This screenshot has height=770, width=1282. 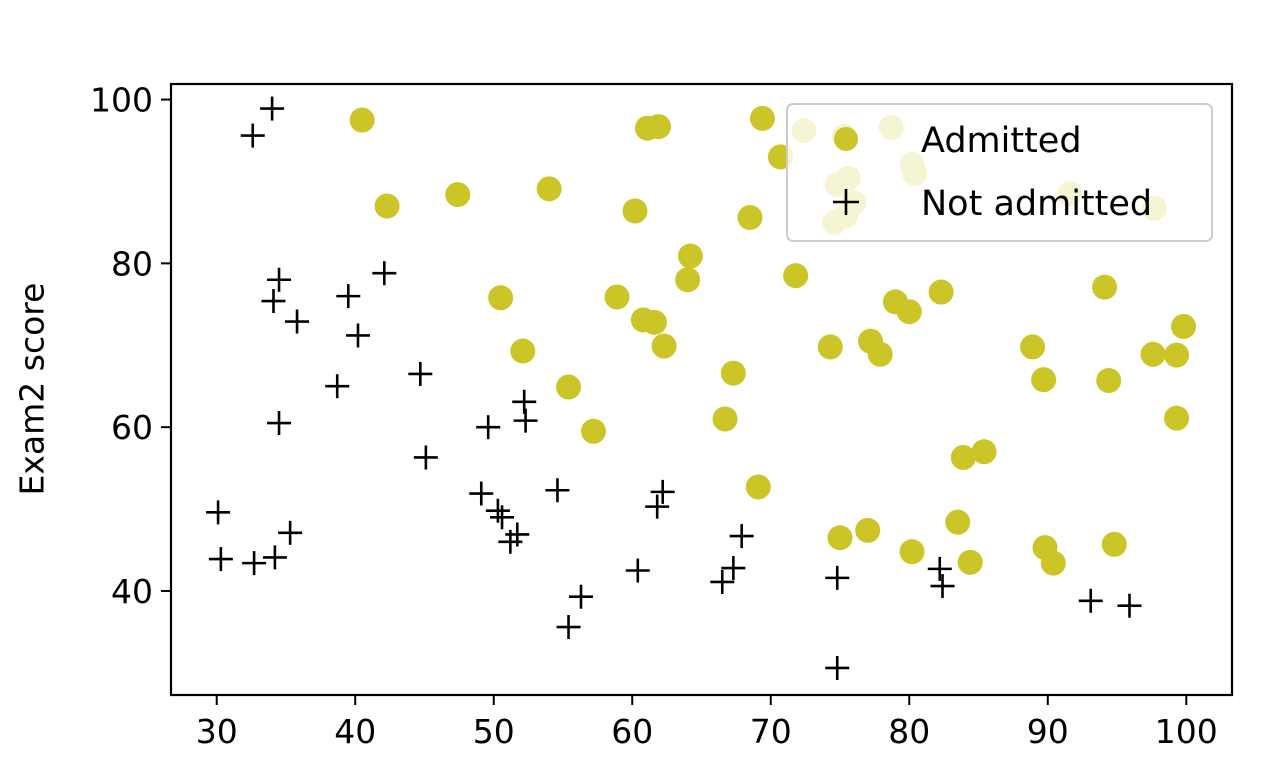 I want to click on y-tick-label: 60, so click(x=132, y=427).